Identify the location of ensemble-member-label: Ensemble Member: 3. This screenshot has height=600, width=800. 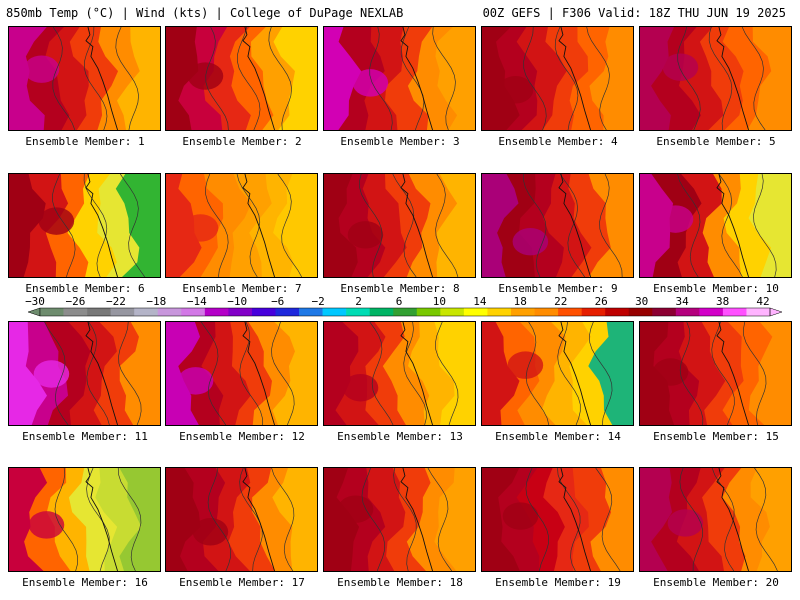
(400, 141).